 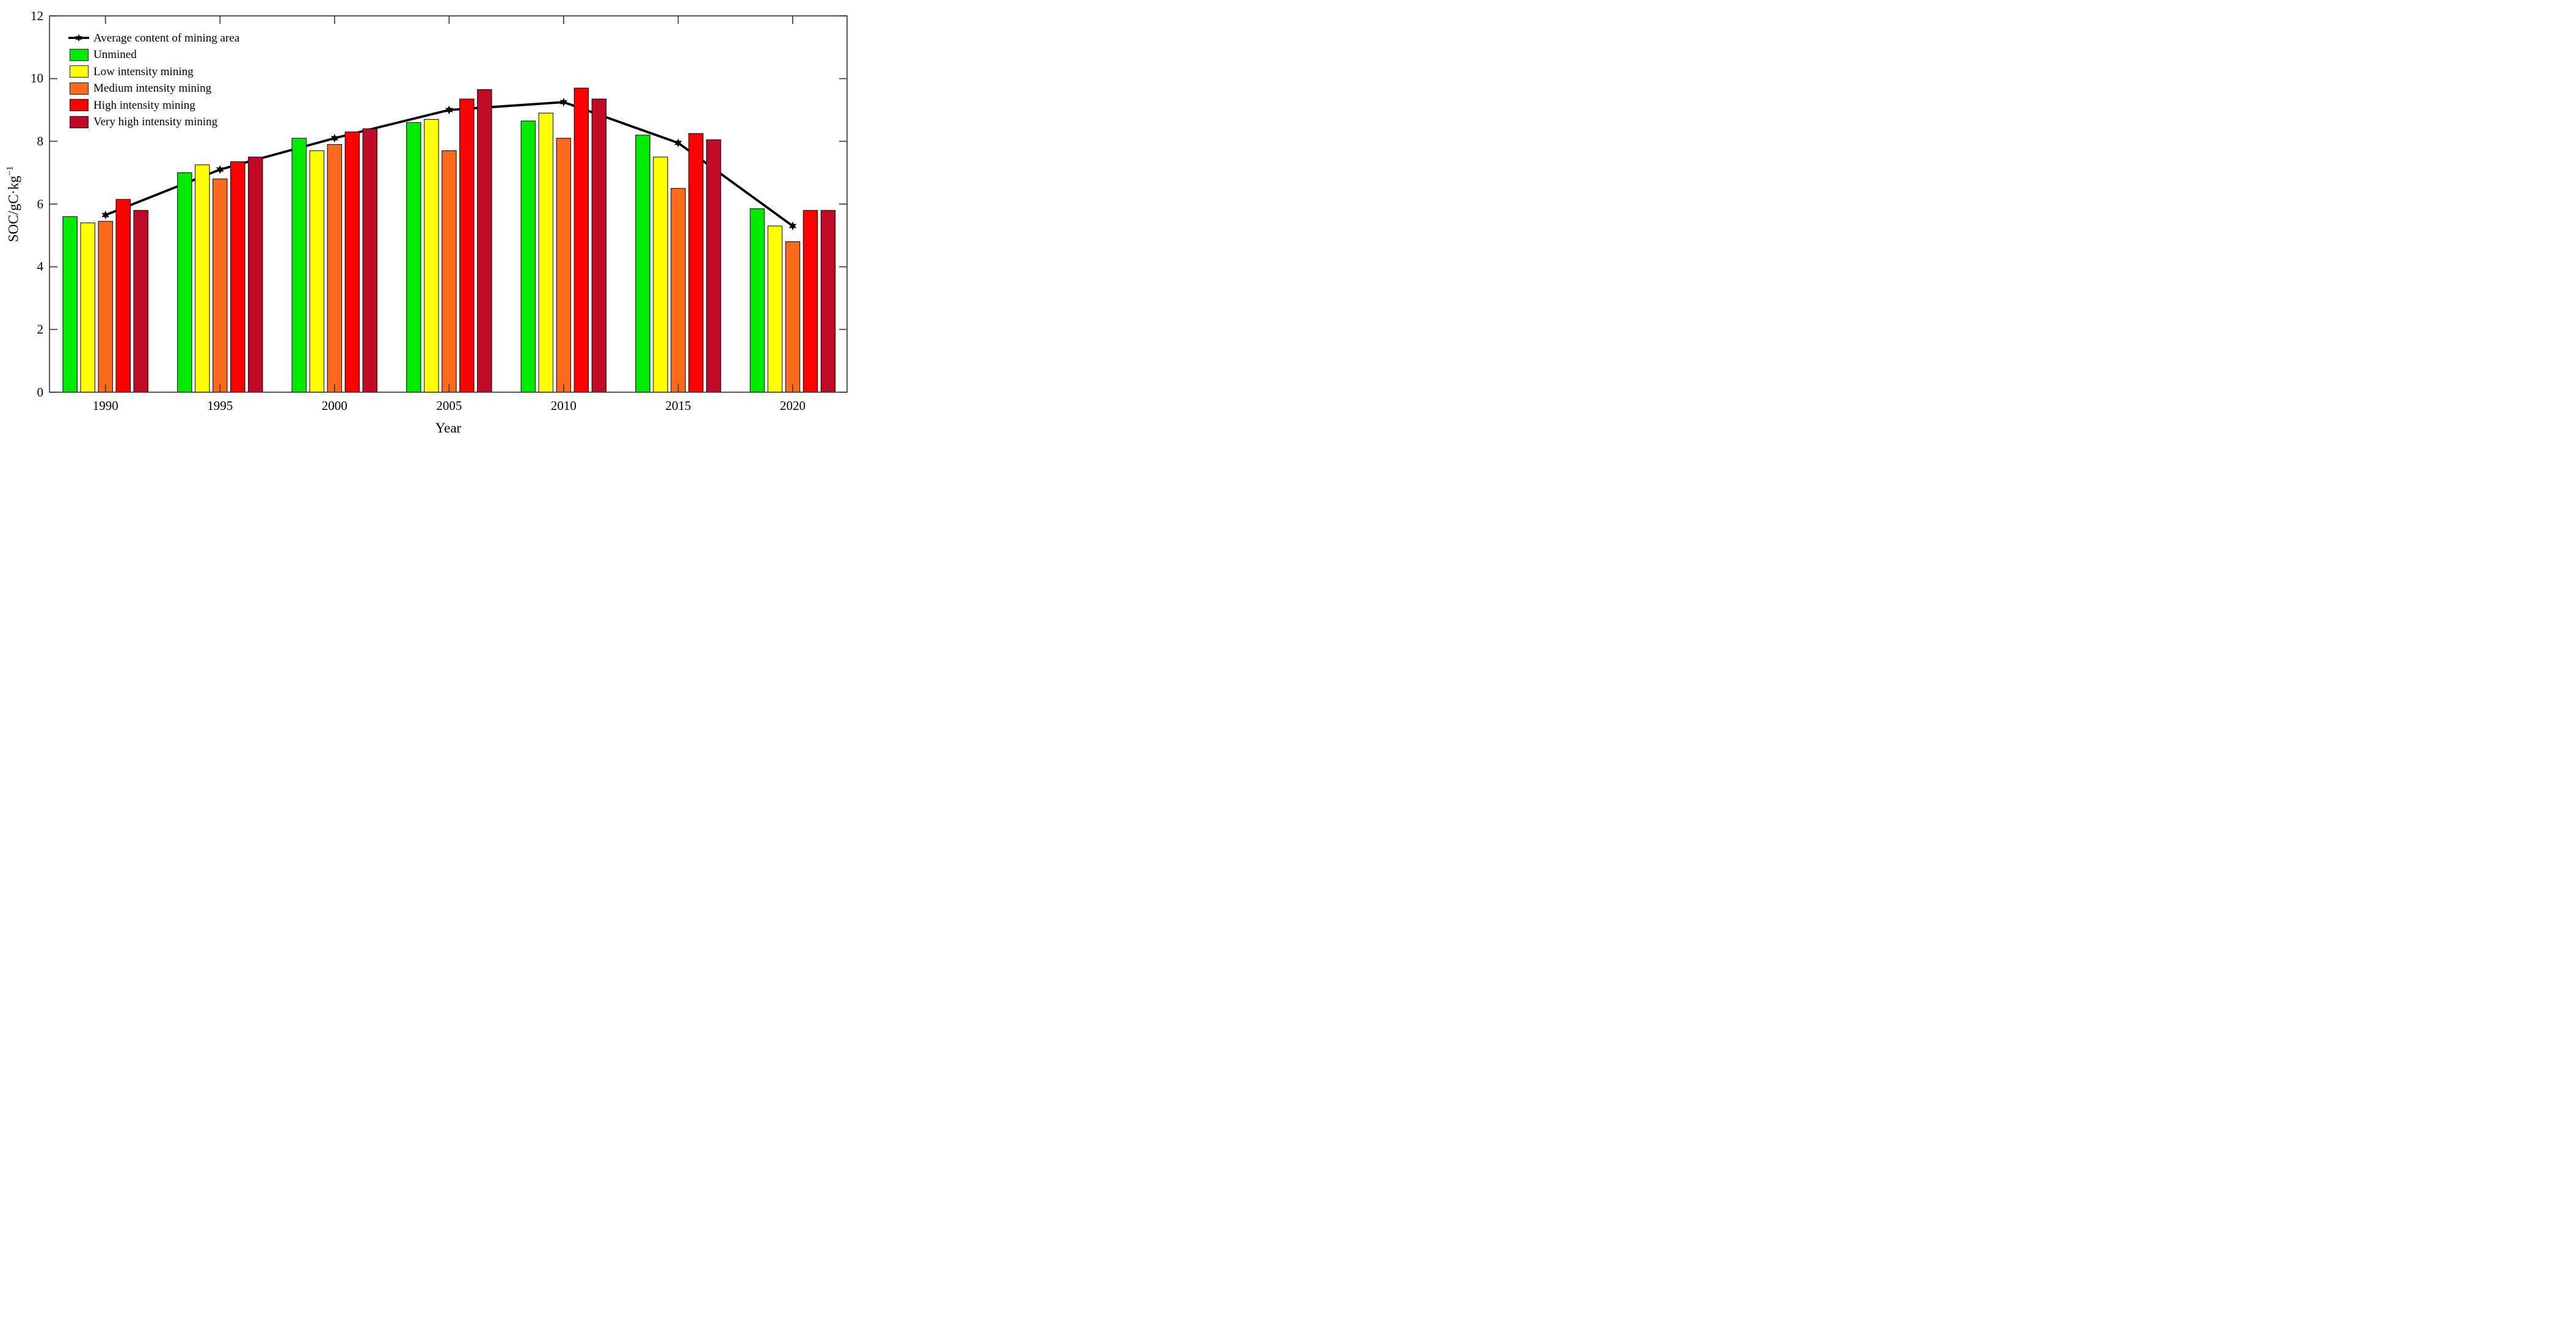 I want to click on bar-medium-intensity-mining-2020, so click(x=793, y=317).